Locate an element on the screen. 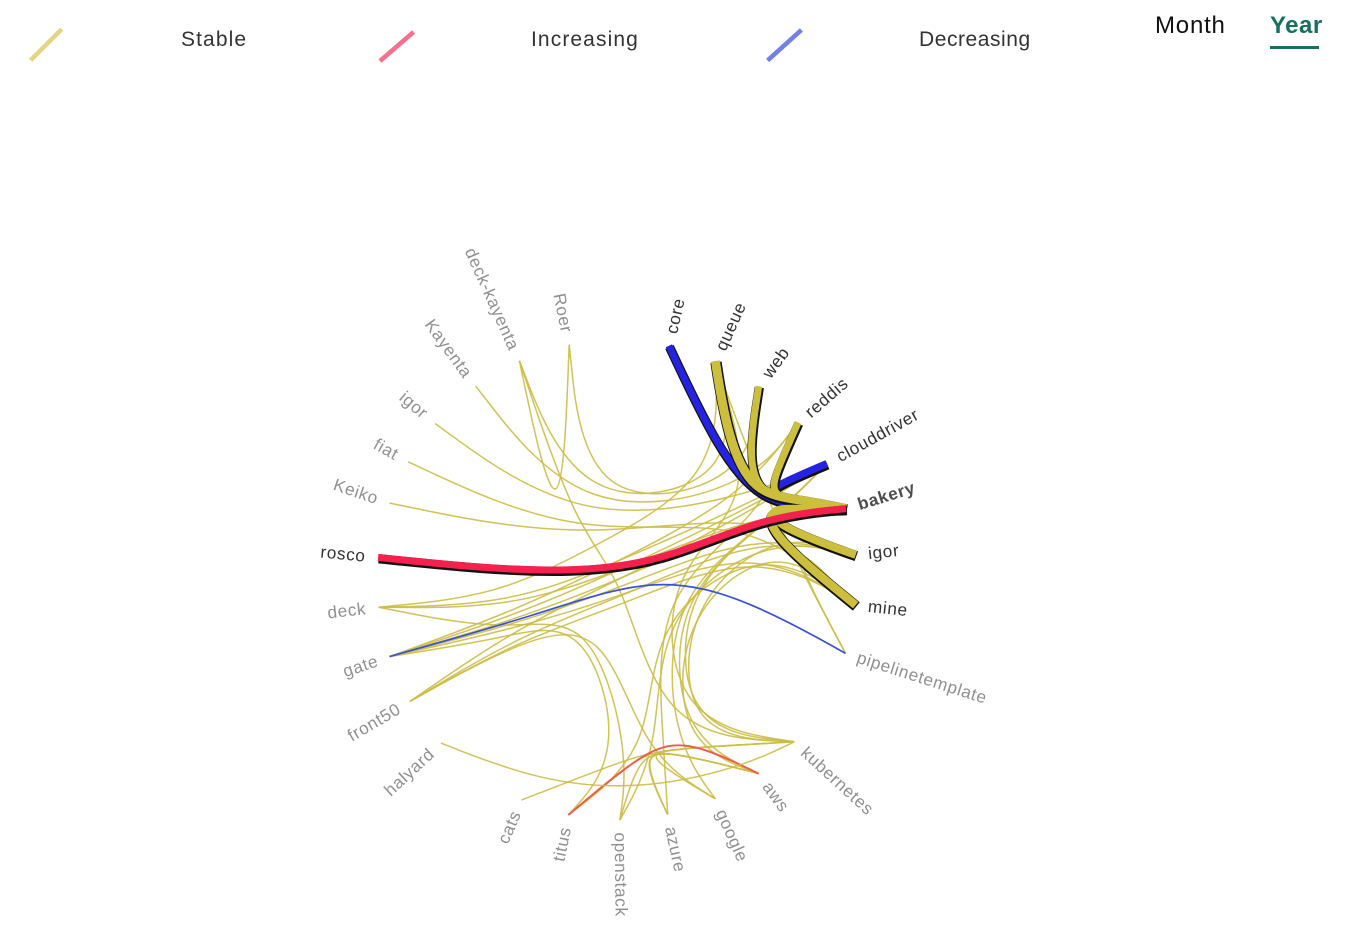  svg-text: reddis is located at coordinates (826, 397).